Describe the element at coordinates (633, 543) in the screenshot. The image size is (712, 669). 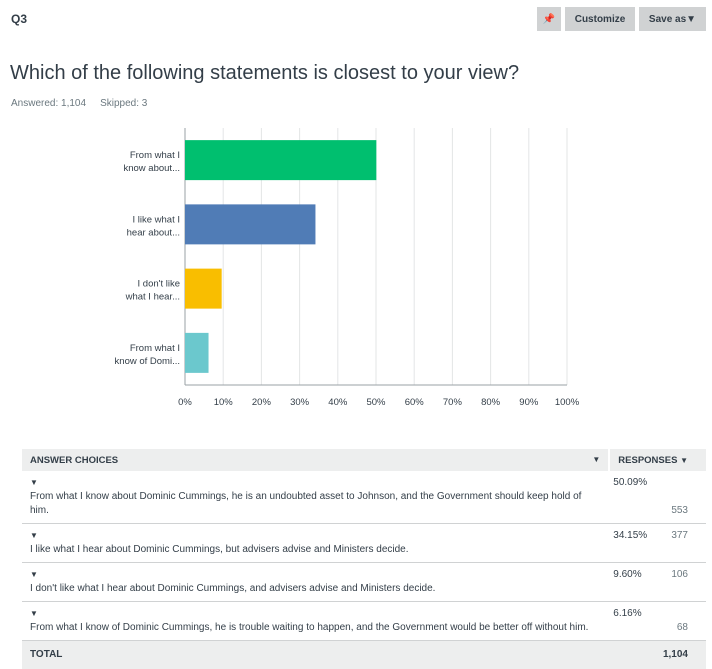
I see `response-percent: 34.15%` at that location.